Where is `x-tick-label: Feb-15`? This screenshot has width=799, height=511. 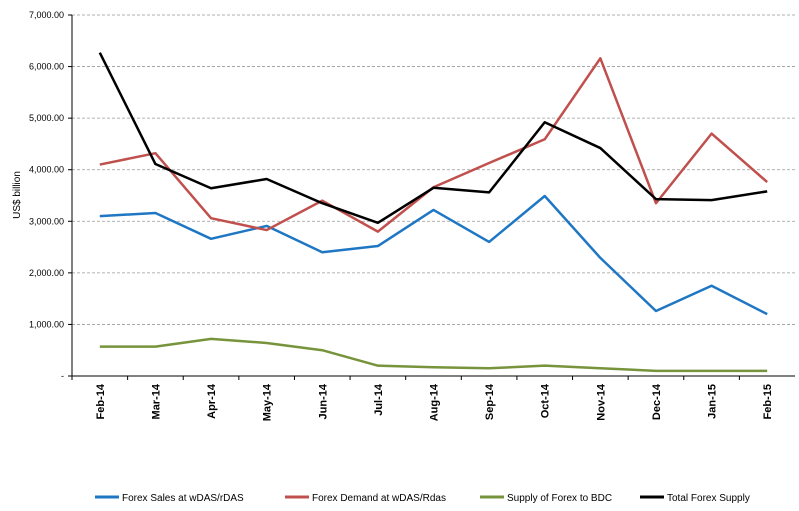
x-tick-label: Feb-15 is located at coordinates (768, 401).